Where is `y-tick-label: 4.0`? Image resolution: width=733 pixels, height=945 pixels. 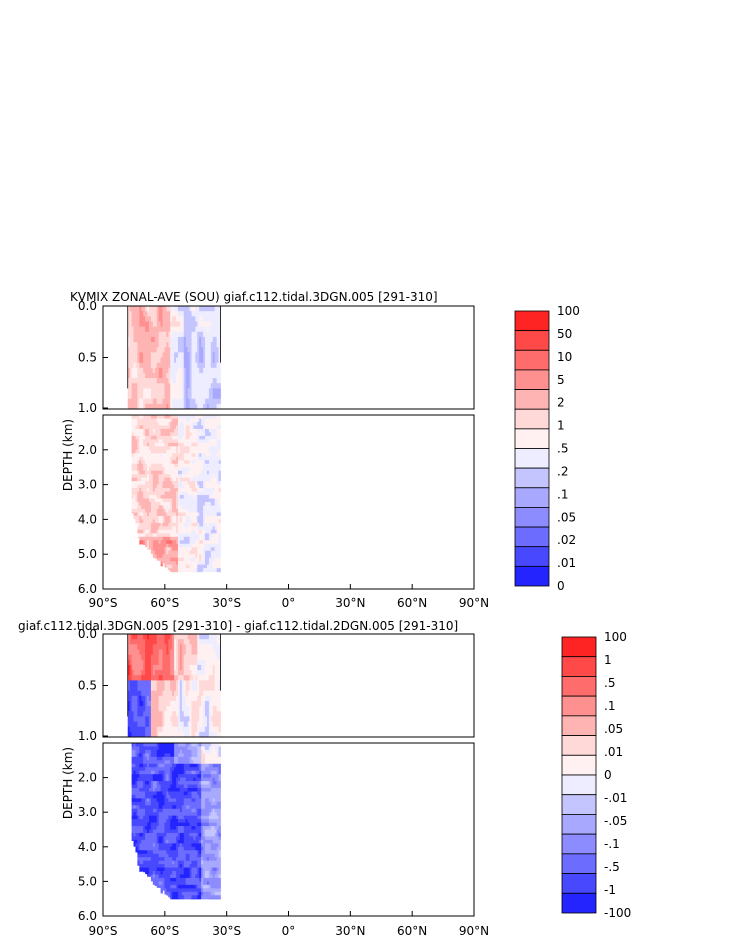 y-tick-label: 4.0 is located at coordinates (87, 519).